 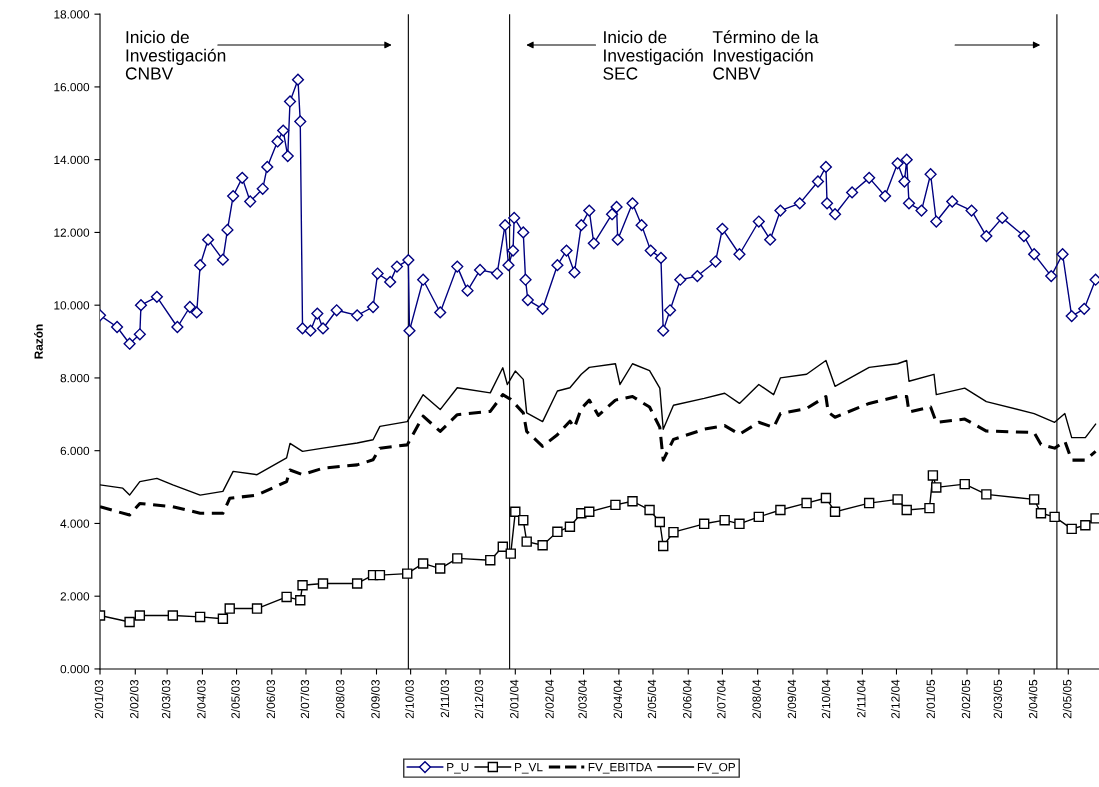 What do you see at coordinates (479, 699) in the screenshot?
I see `x-tick-label: 2/12/03` at bounding box center [479, 699].